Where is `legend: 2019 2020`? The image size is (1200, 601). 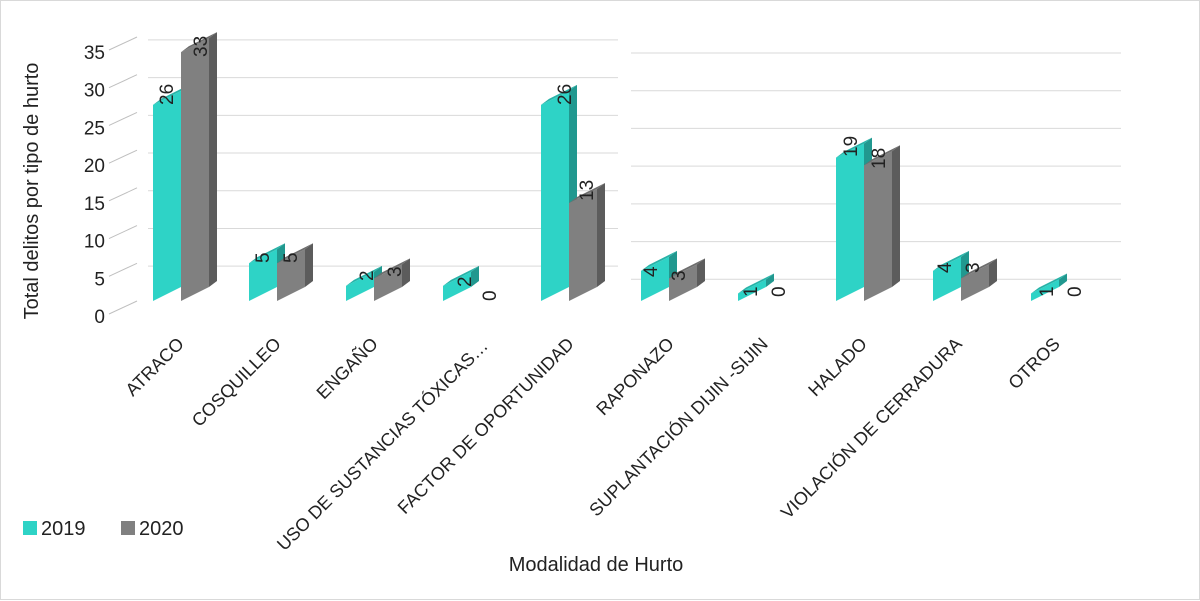
legend: 2019 2020 is located at coordinates (103, 529).